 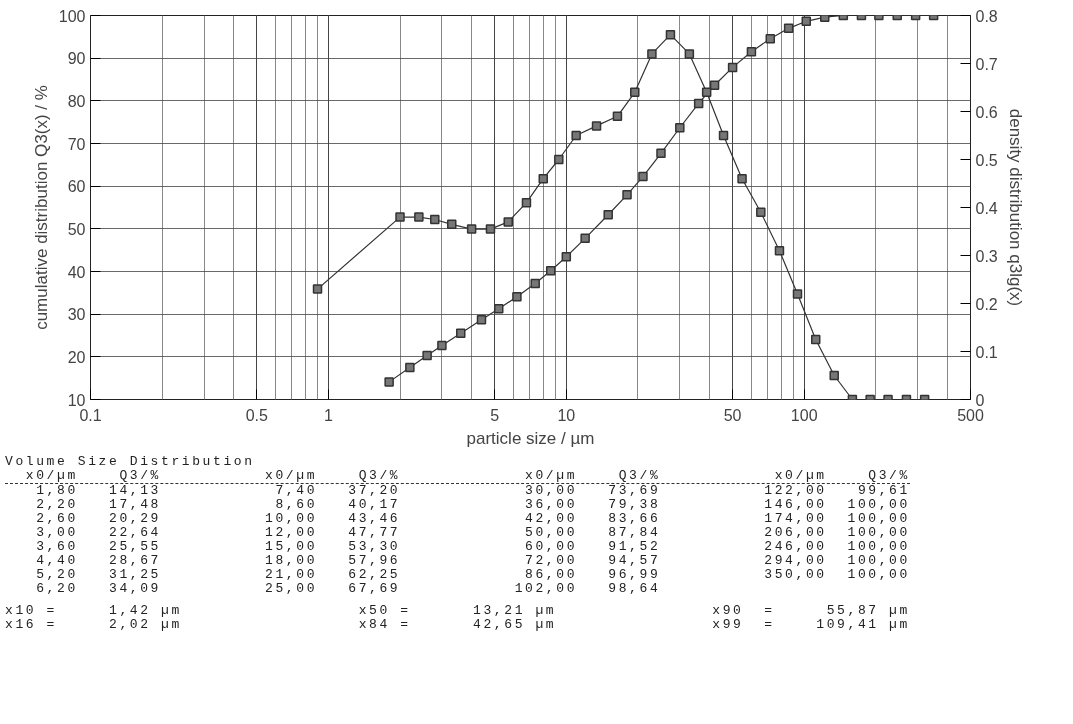 What do you see at coordinates (457, 610) in the screenshot?
I see `text: x10 = 1,42 µm x50 = 13,21 µm x90 = 55,87 µm` at bounding box center [457, 610].